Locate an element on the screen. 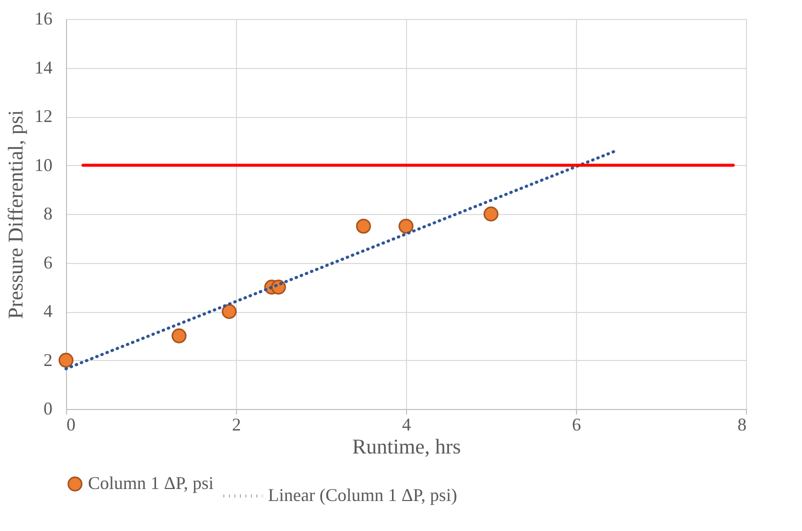  y-tick-label: 12 is located at coordinates (43, 116).